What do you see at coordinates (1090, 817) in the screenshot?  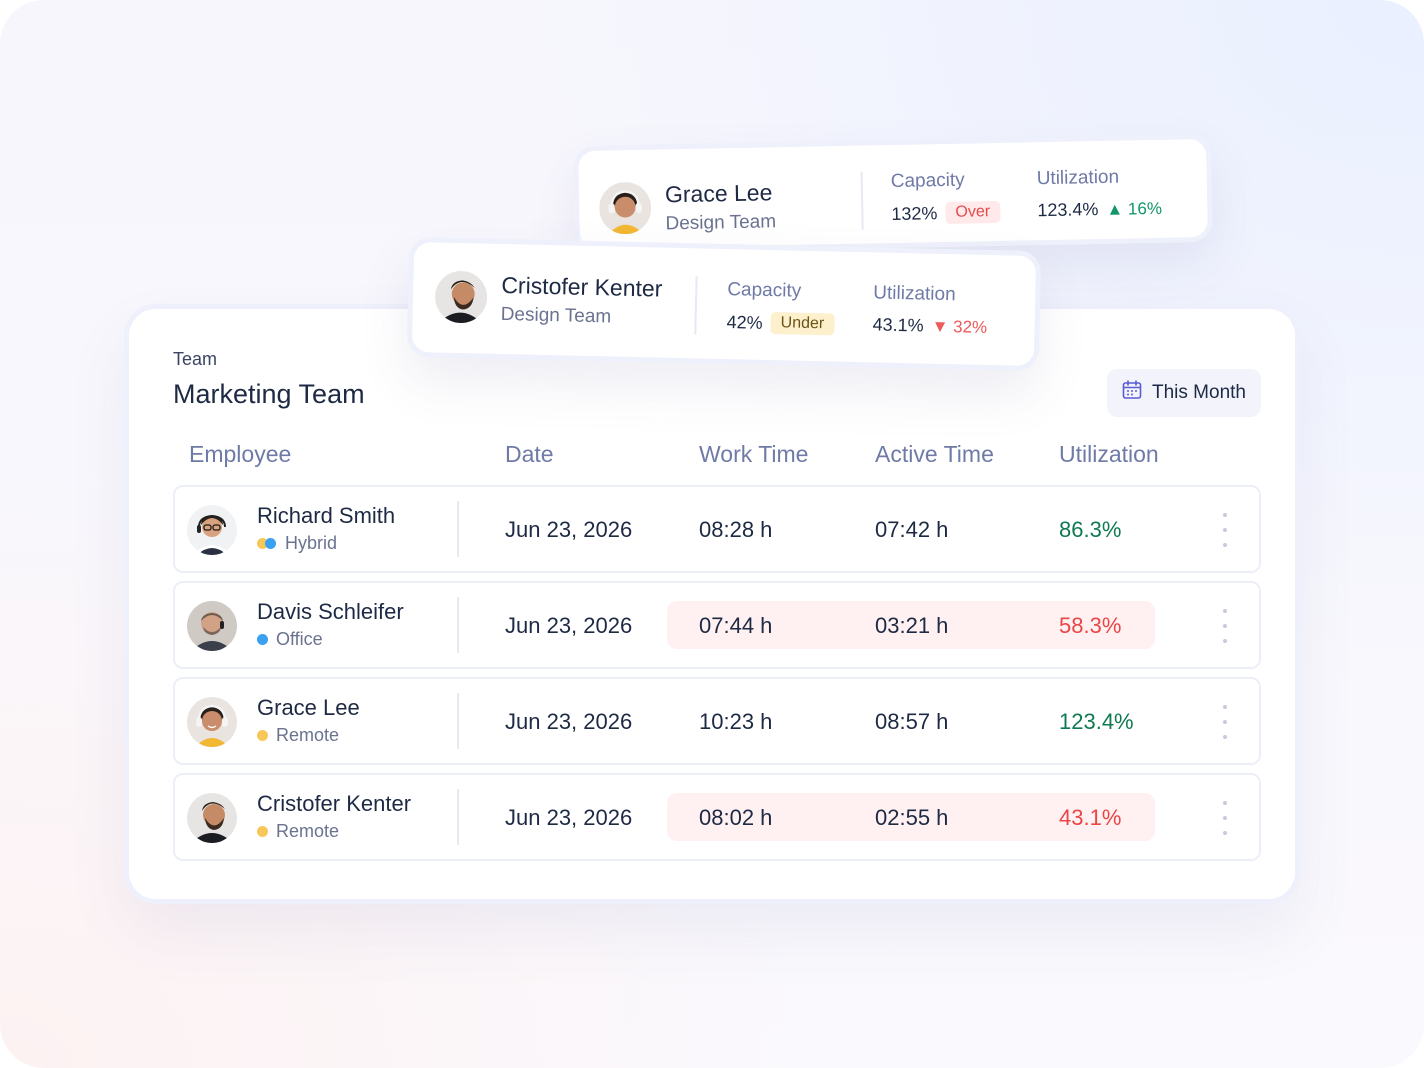 I see `utilization-cell: 43.1%` at bounding box center [1090, 817].